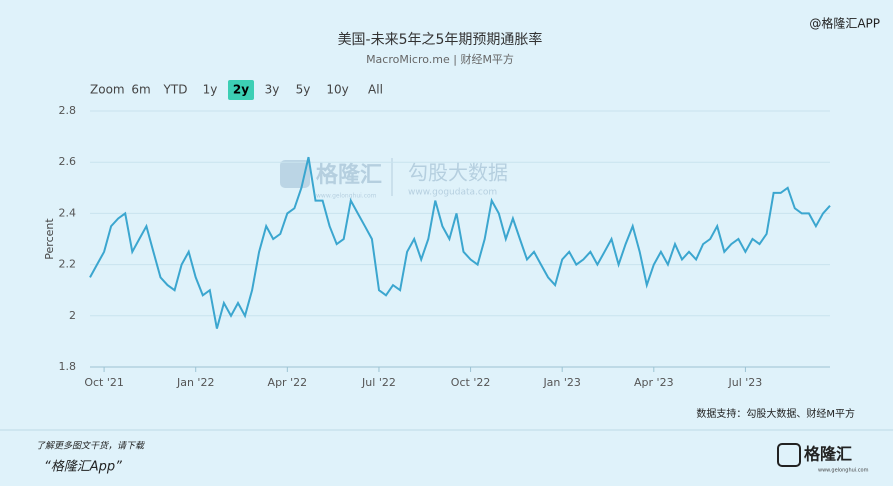  I want to click on x-tick-label: Oct '21, so click(104, 382).